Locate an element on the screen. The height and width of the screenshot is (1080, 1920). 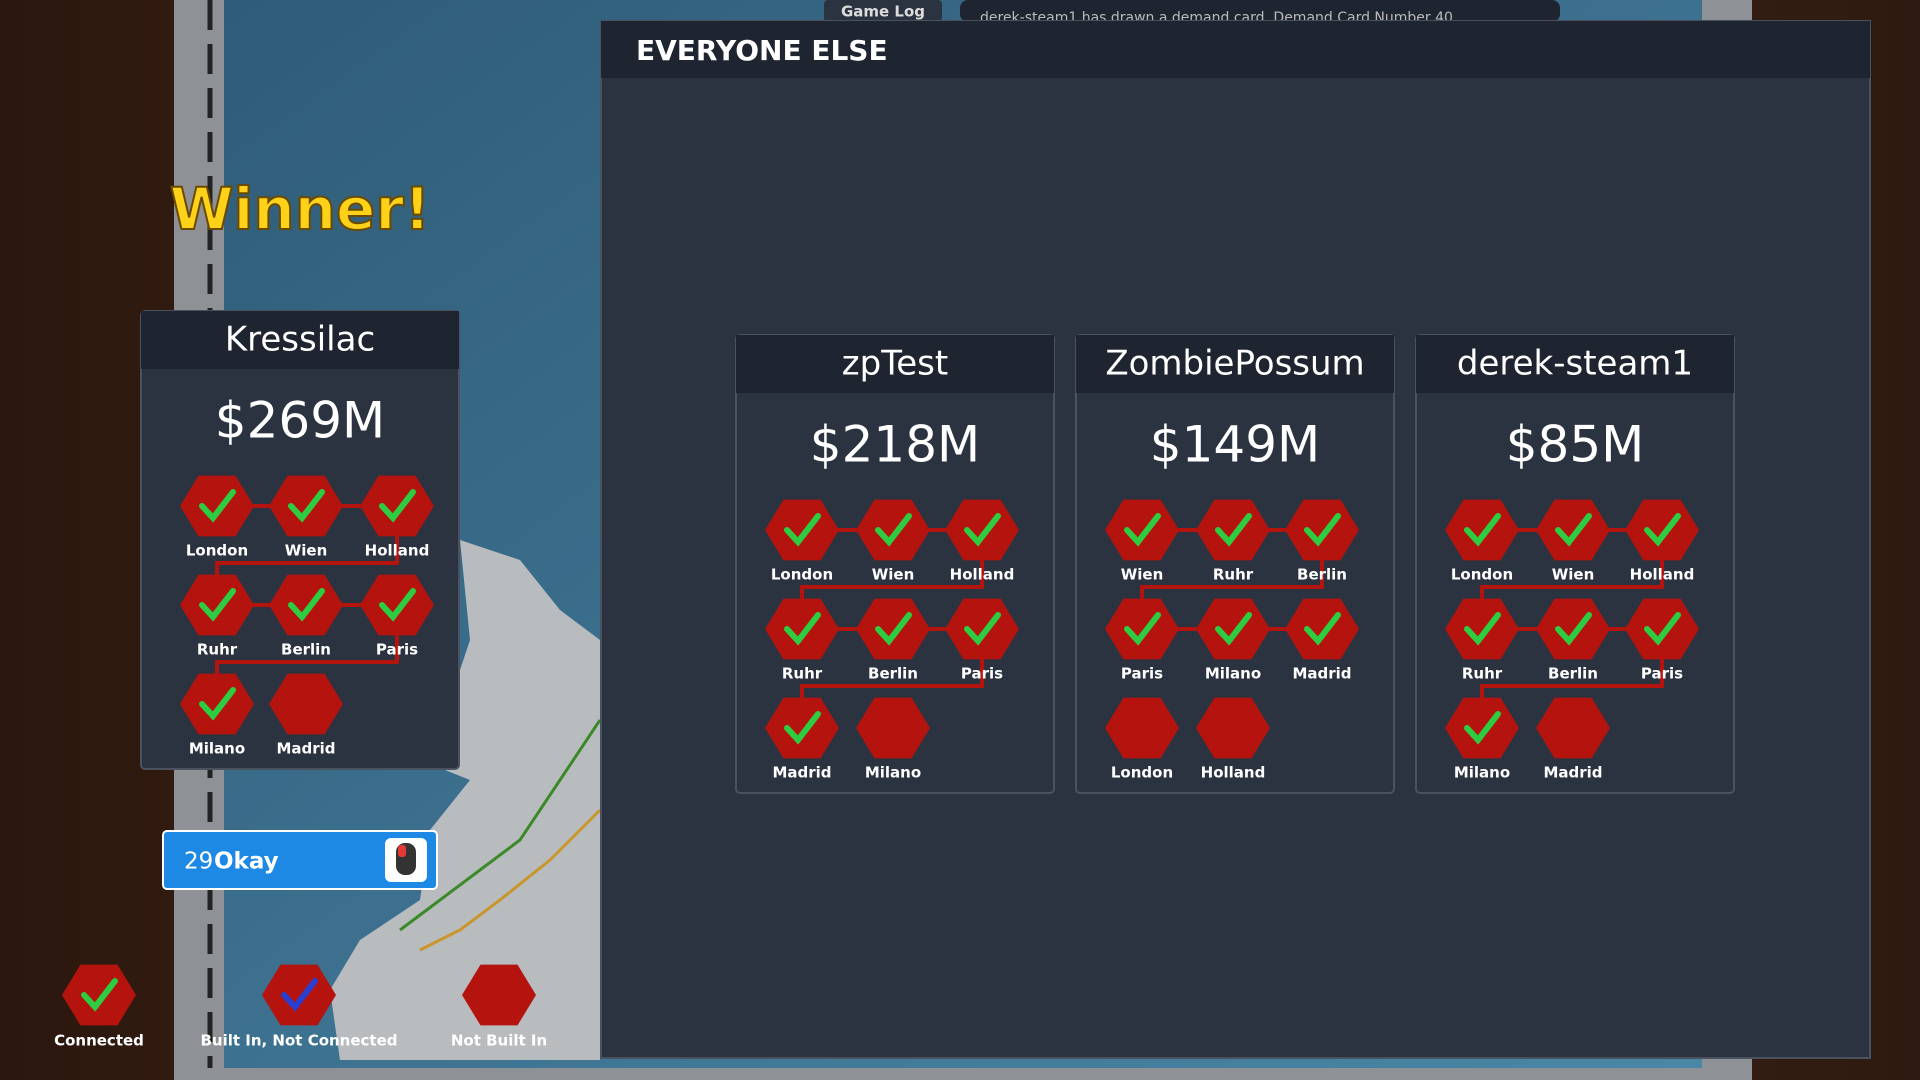
player-money: $85M is located at coordinates (1575, 445).